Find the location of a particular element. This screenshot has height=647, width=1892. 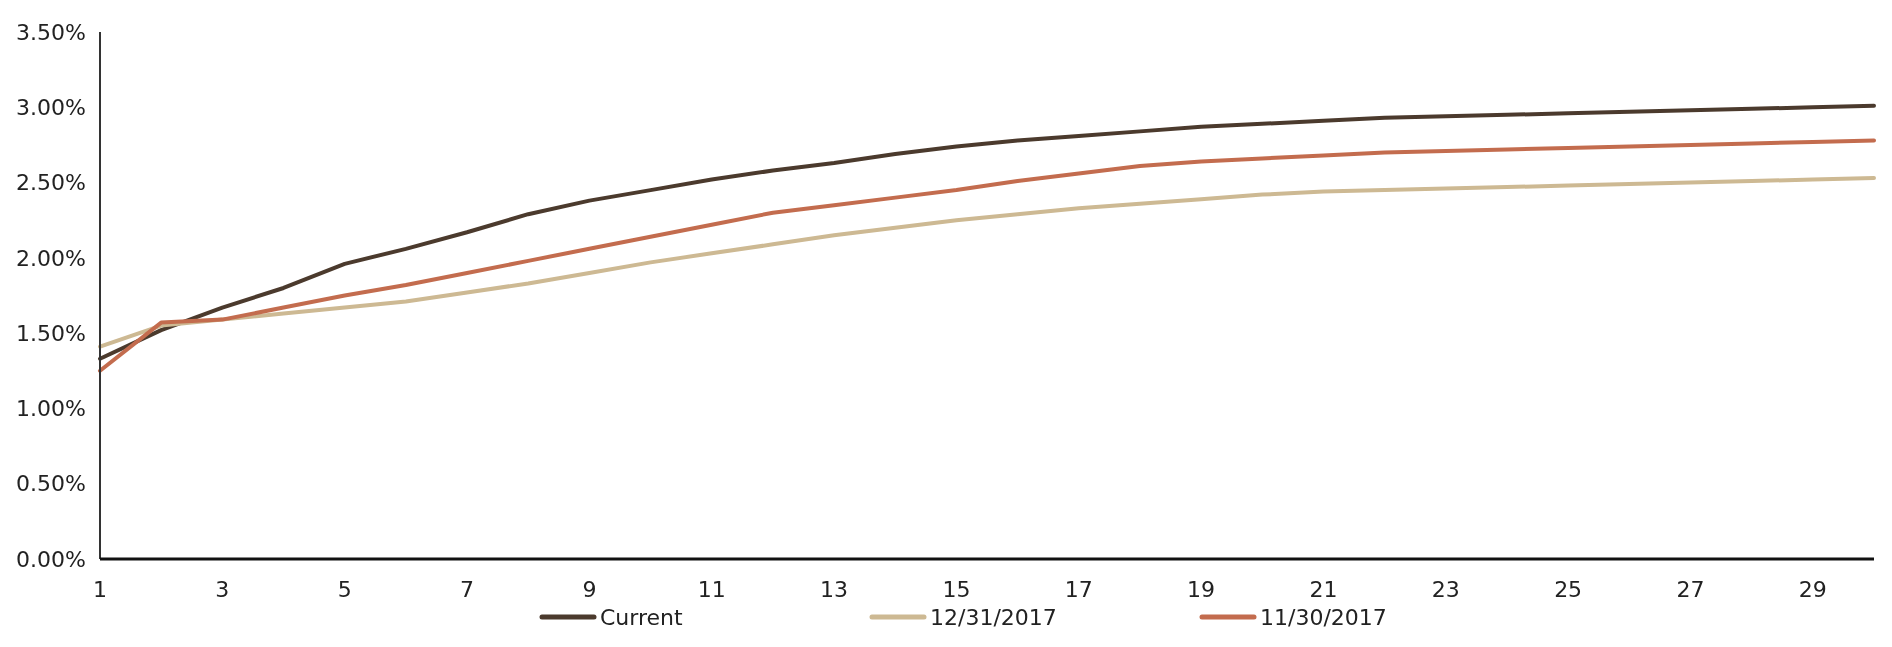

x-tick-label: 19 is located at coordinates (1201, 589).